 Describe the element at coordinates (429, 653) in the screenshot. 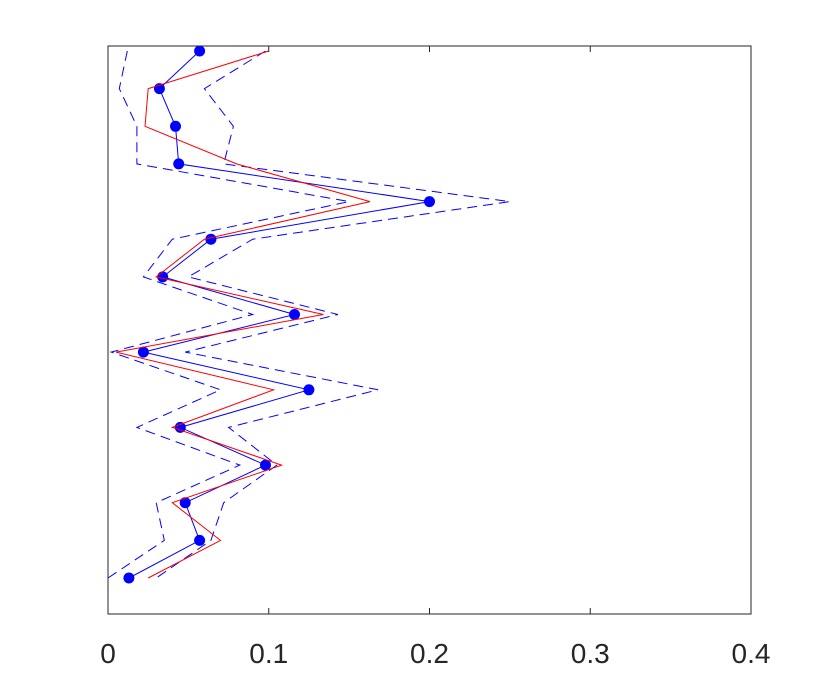

I see `x-tick-label: 0.2` at that location.